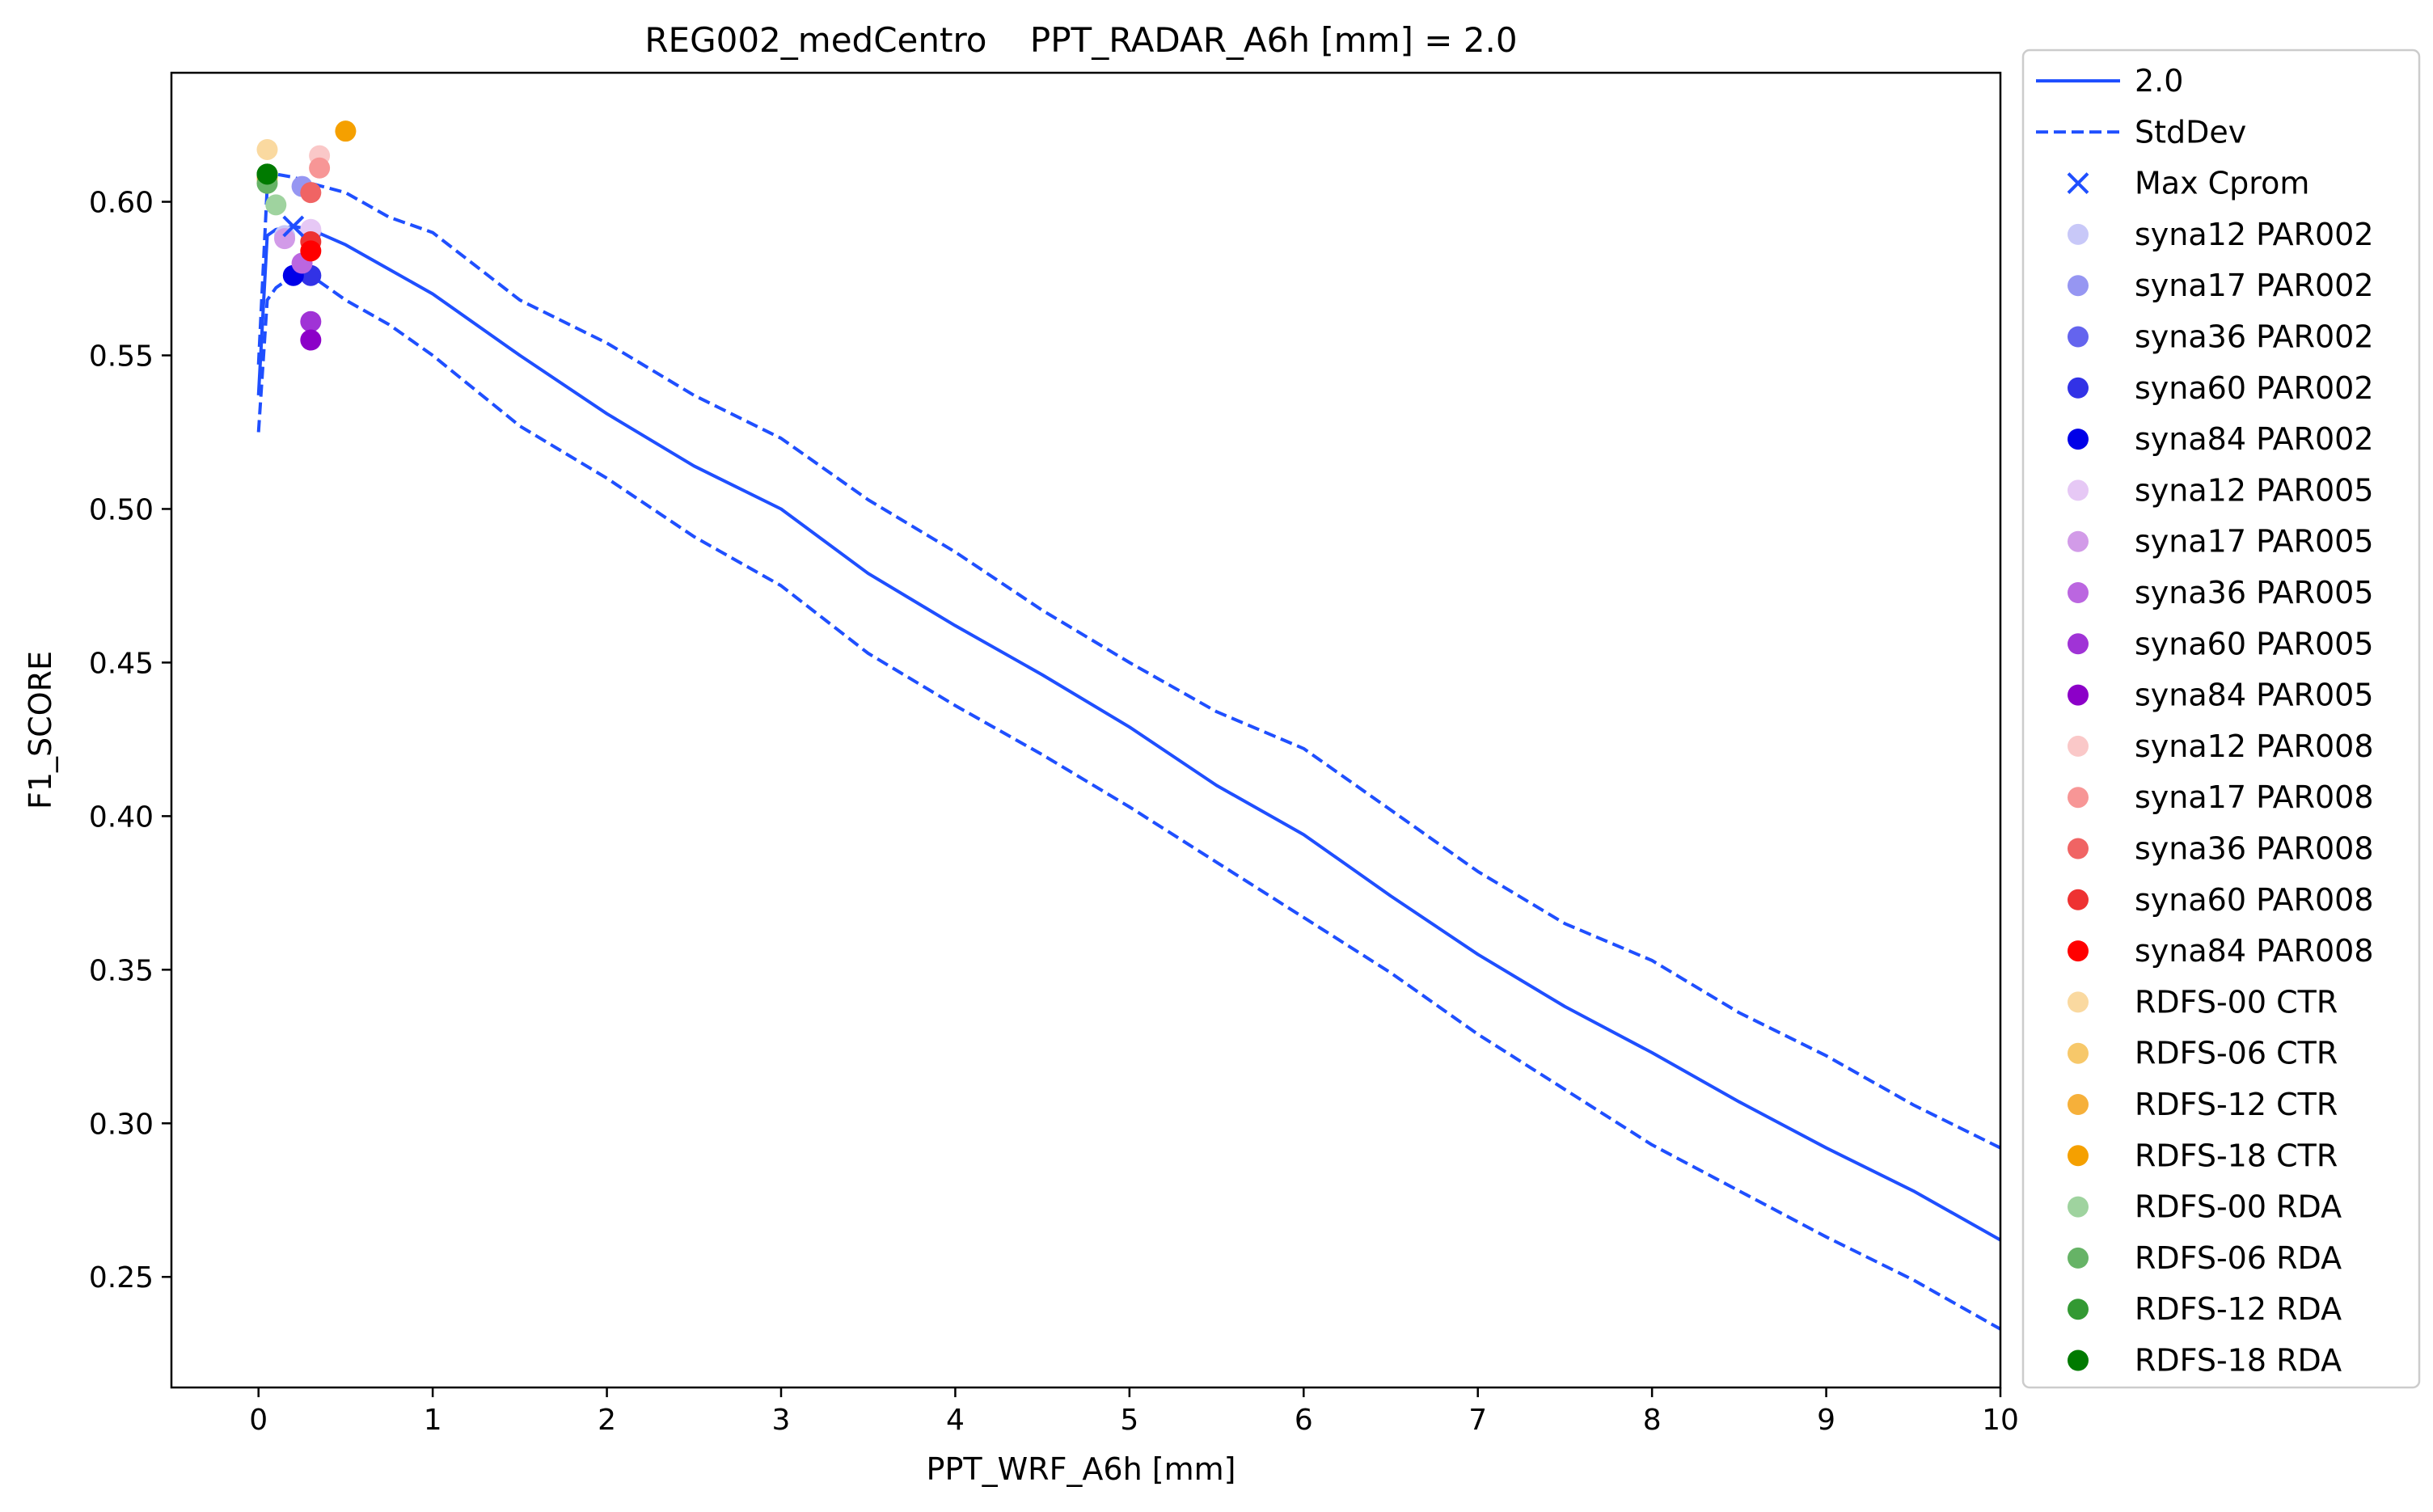 The image size is (2433, 1512). What do you see at coordinates (121, 1277) in the screenshot?
I see `y-tick-label: 0.25` at bounding box center [121, 1277].